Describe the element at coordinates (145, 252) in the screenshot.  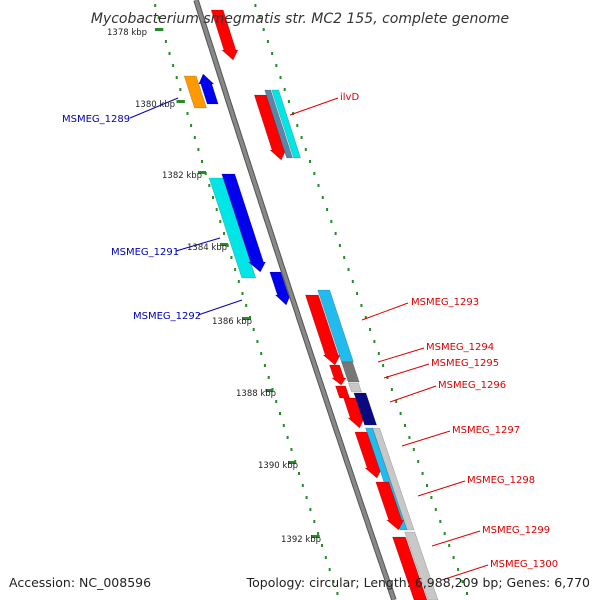
I see `gene-label-msmeg-1291: MSMEG_1291` at that location.